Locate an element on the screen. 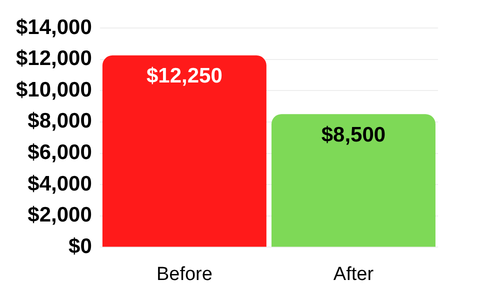  y-tick-label: $4,000 is located at coordinates (60, 184).